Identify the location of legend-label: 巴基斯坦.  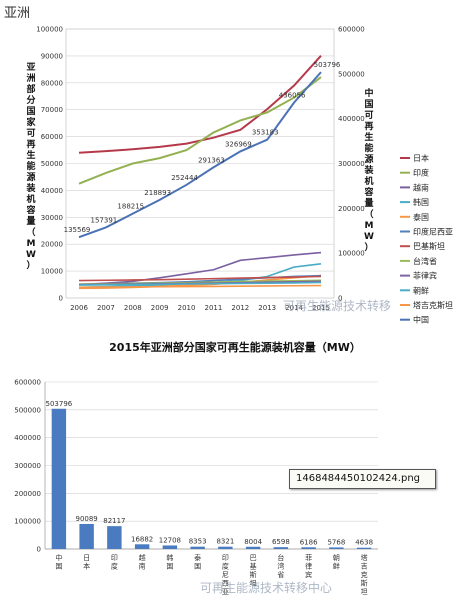
(429, 246).